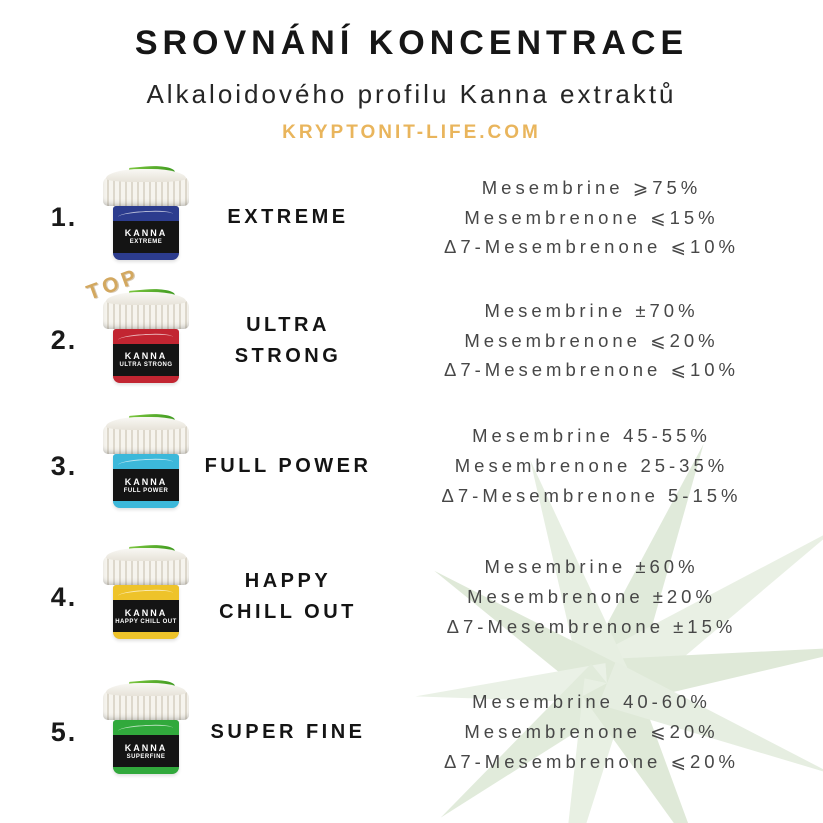 The image size is (823, 823). What do you see at coordinates (591, 761) in the screenshot?
I see `spec-line: Δ7-Mesembrenone ⩽20%` at bounding box center [591, 761].